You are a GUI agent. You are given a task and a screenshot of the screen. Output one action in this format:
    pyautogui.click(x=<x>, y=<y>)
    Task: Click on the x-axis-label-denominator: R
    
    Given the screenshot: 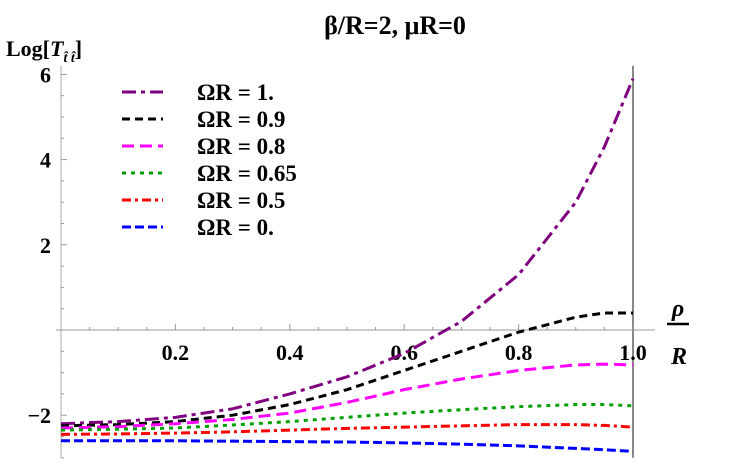 What is the action you would take?
    pyautogui.click(x=678, y=357)
    